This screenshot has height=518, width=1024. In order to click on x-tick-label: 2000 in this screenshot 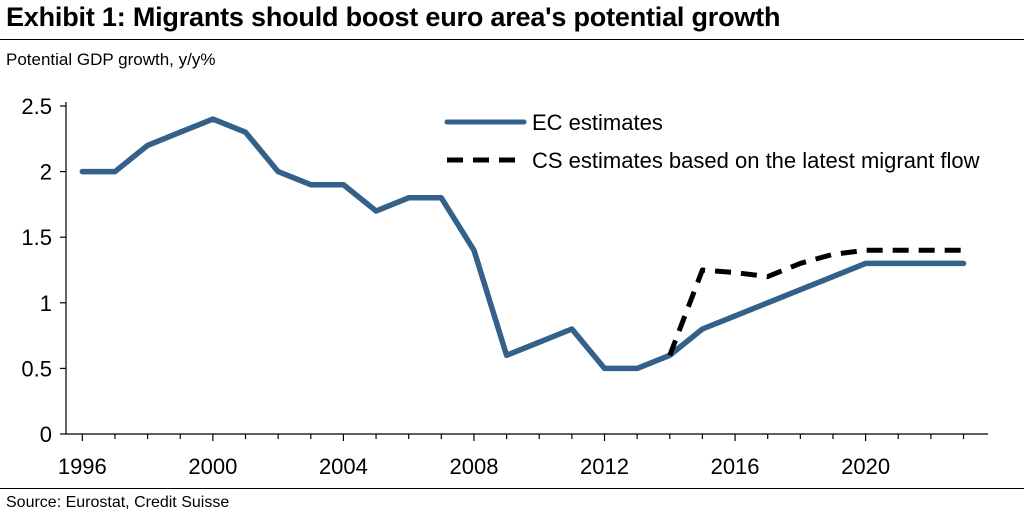, I will do `click(212, 466)`.